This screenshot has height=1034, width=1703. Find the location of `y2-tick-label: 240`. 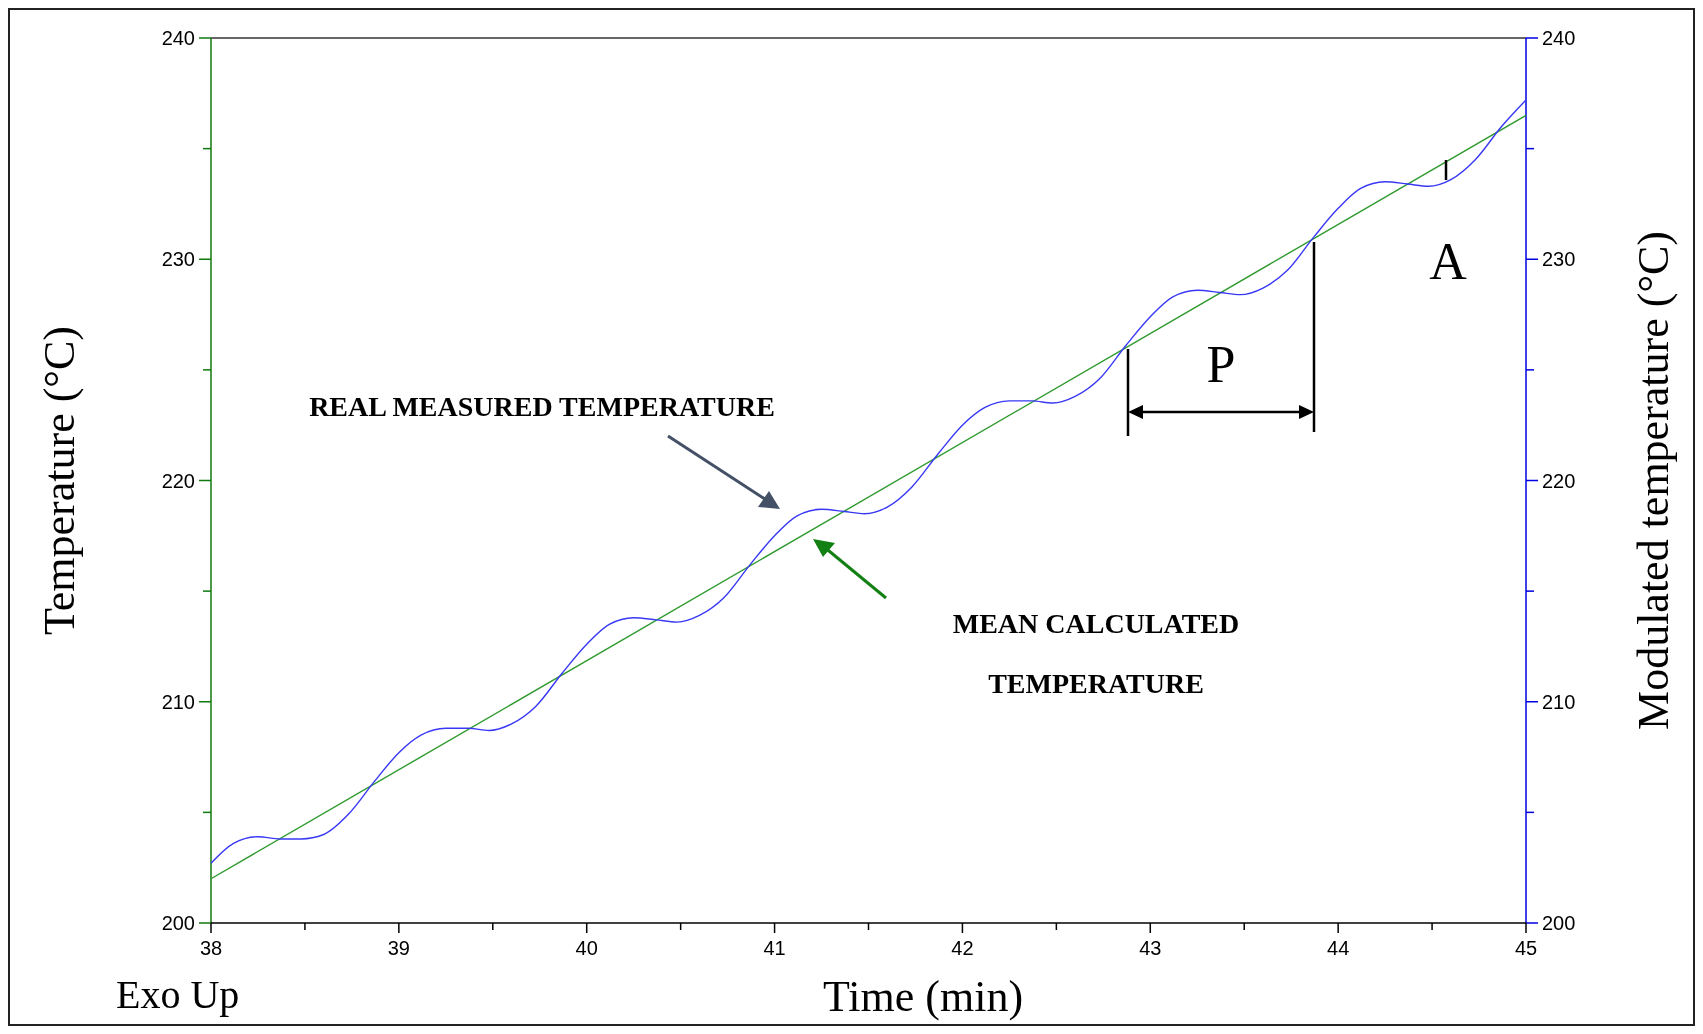

y2-tick-label: 240 is located at coordinates (1559, 38).